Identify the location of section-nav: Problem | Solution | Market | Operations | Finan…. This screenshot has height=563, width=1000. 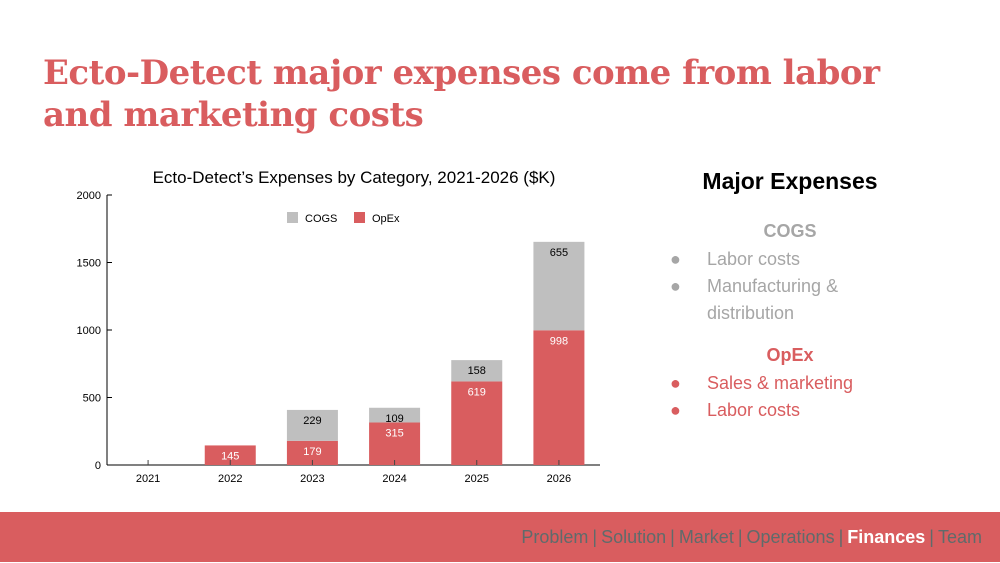
(751, 537).